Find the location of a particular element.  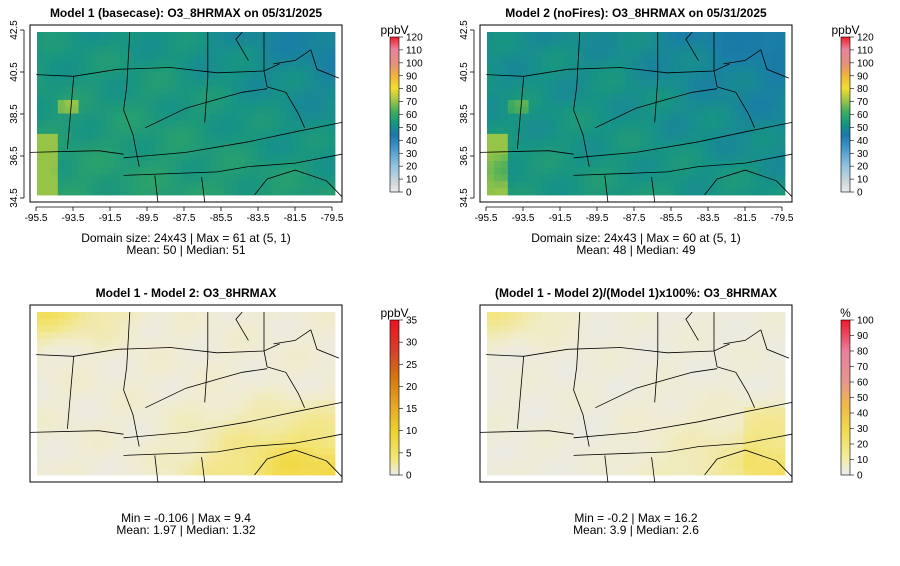

colorbar-tick-label: 15 is located at coordinates (412, 409).